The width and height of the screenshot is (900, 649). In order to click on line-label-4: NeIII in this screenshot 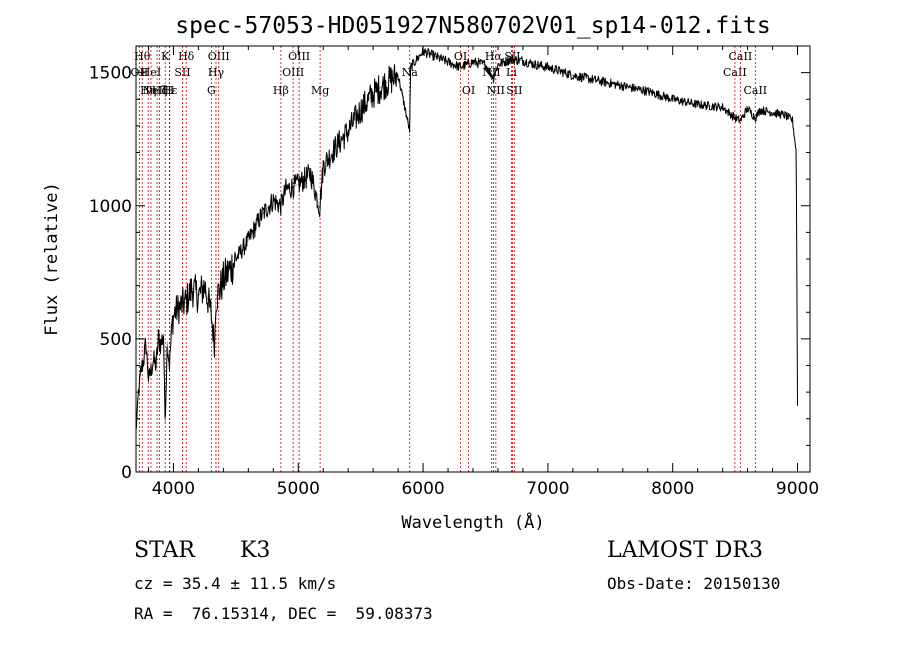, I will do `click(157, 90)`.